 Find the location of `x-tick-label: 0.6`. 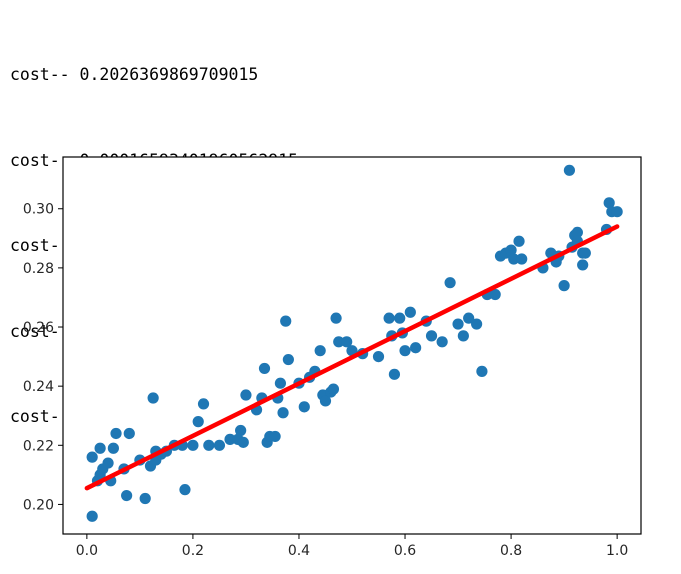

x-tick-label: 0.6 is located at coordinates (405, 551).